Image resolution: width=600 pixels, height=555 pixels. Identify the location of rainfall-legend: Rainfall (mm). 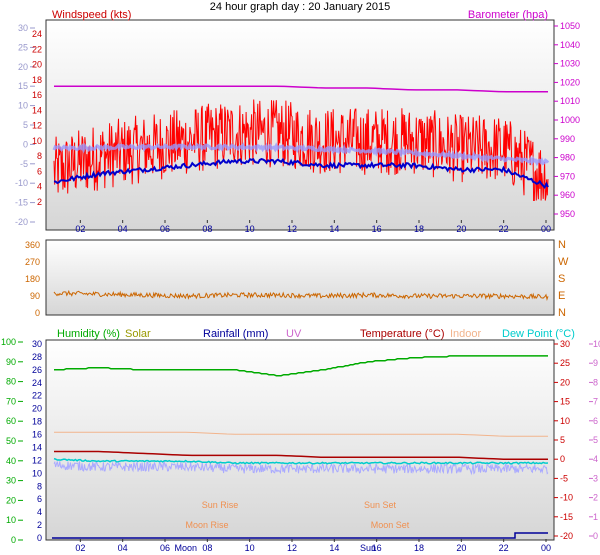
(235, 334).